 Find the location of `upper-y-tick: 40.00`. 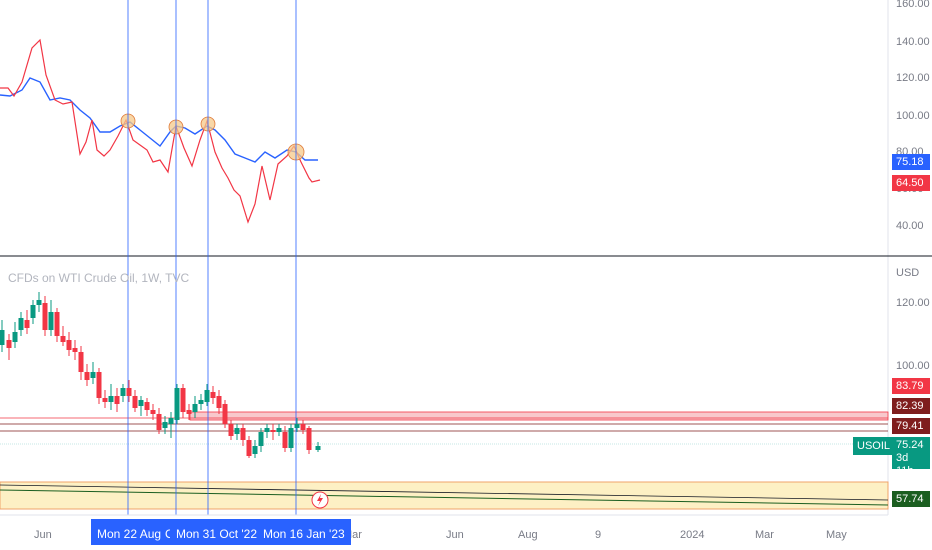

upper-y-tick: 40.00 is located at coordinates (910, 226).